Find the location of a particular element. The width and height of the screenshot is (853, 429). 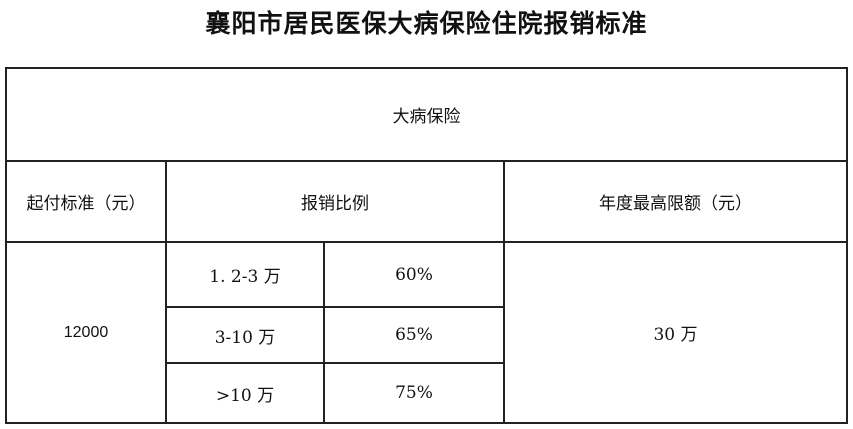

table-row: >10 万 75% is located at coordinates (426, 393).